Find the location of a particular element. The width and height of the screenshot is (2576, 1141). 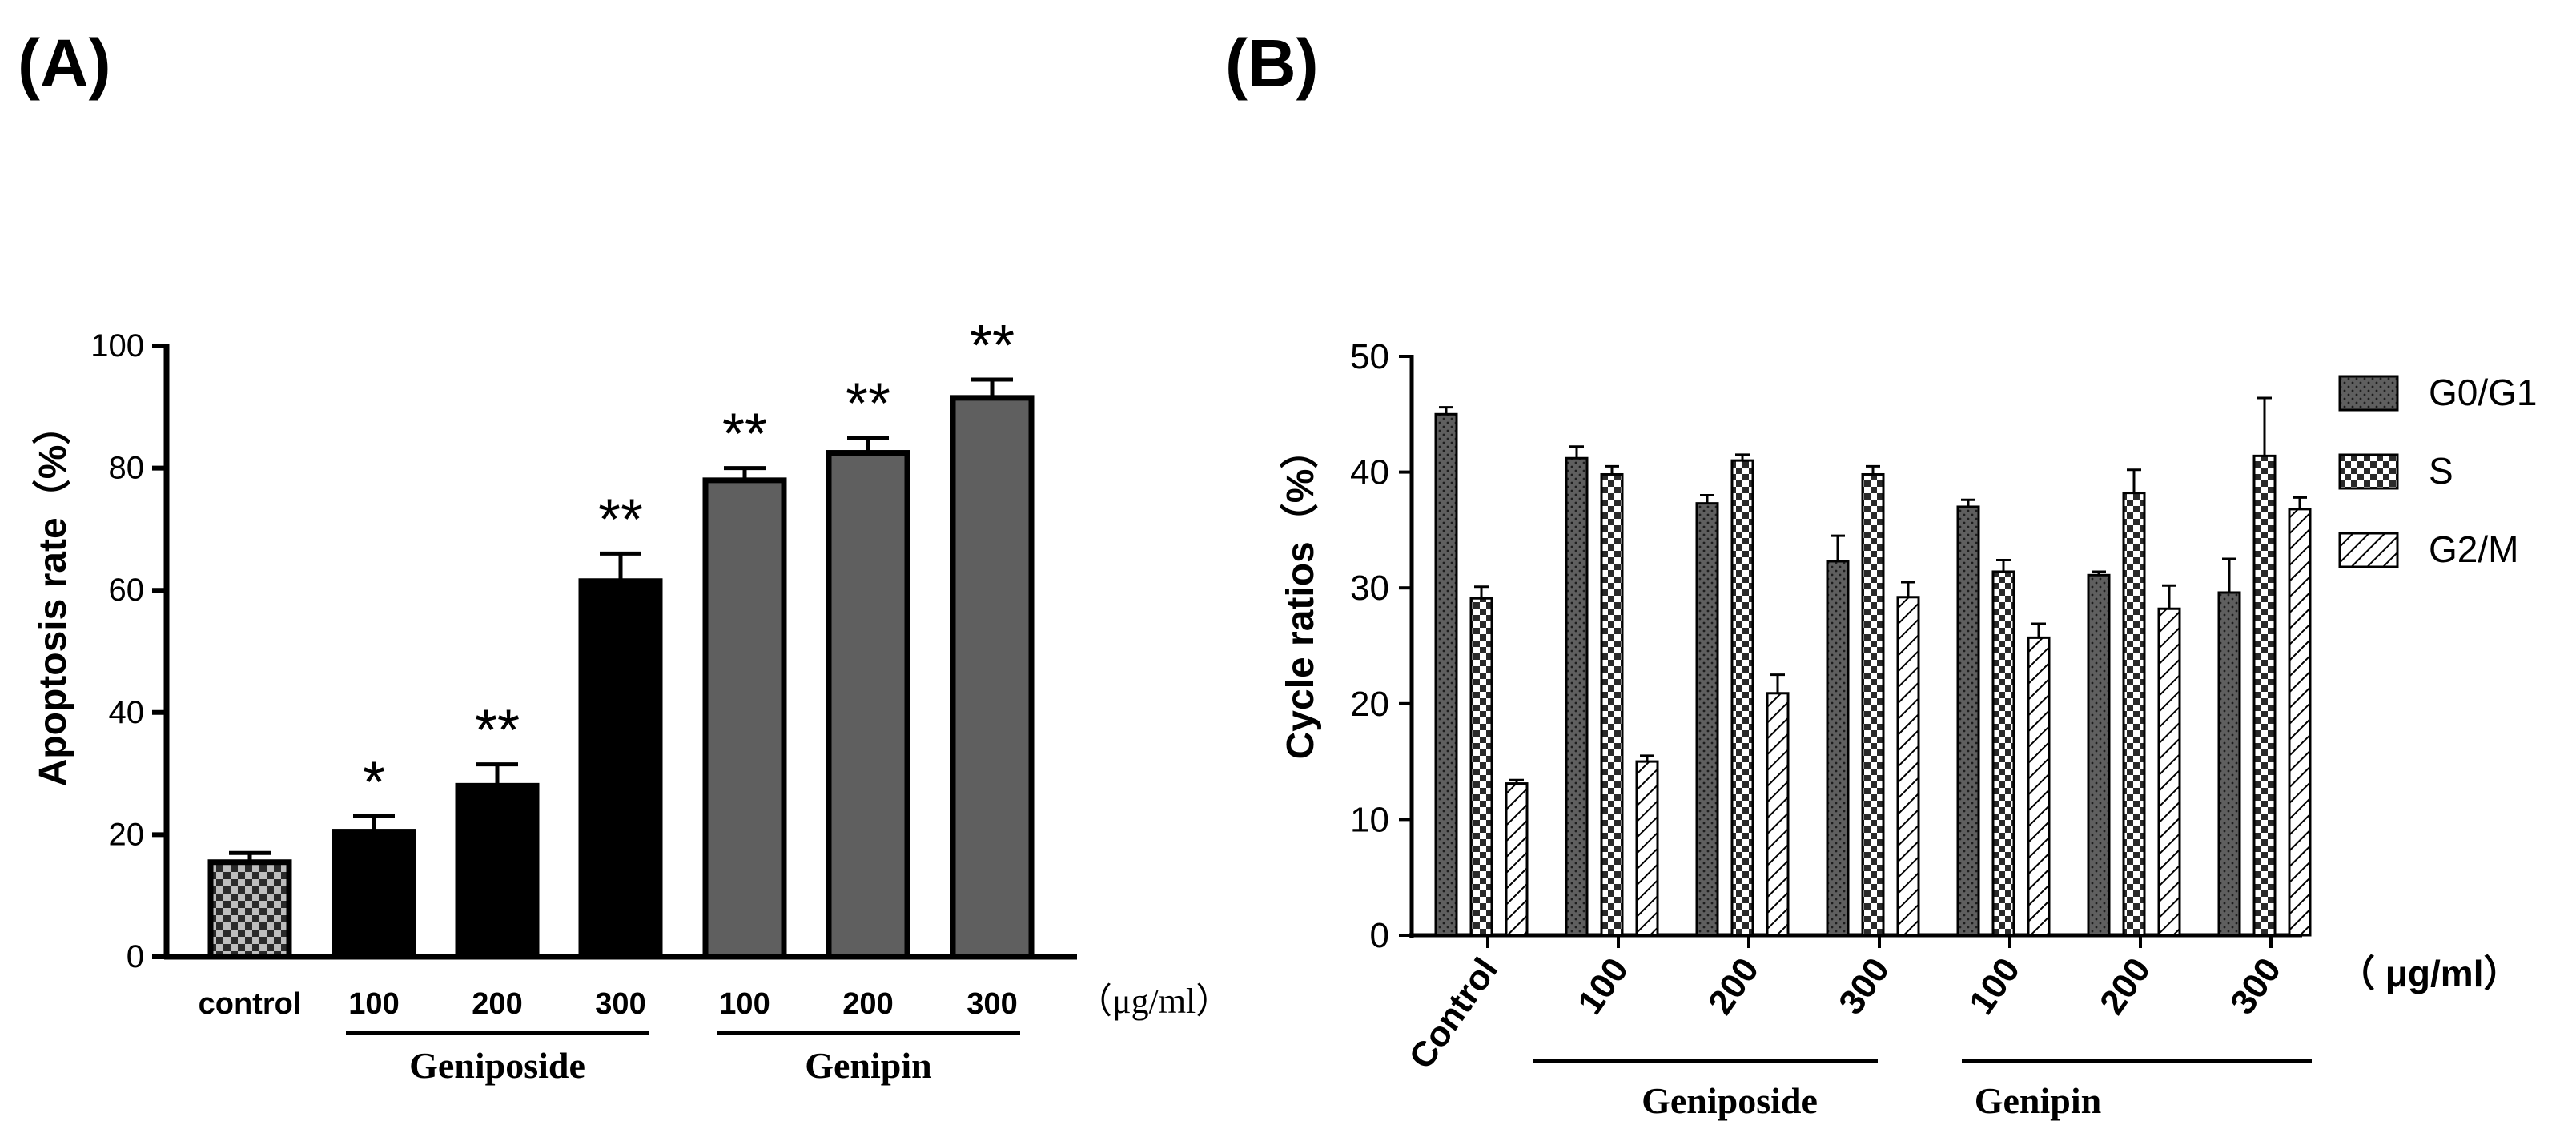

bar-b-G0/G1-6 is located at coordinates (2229, 764).